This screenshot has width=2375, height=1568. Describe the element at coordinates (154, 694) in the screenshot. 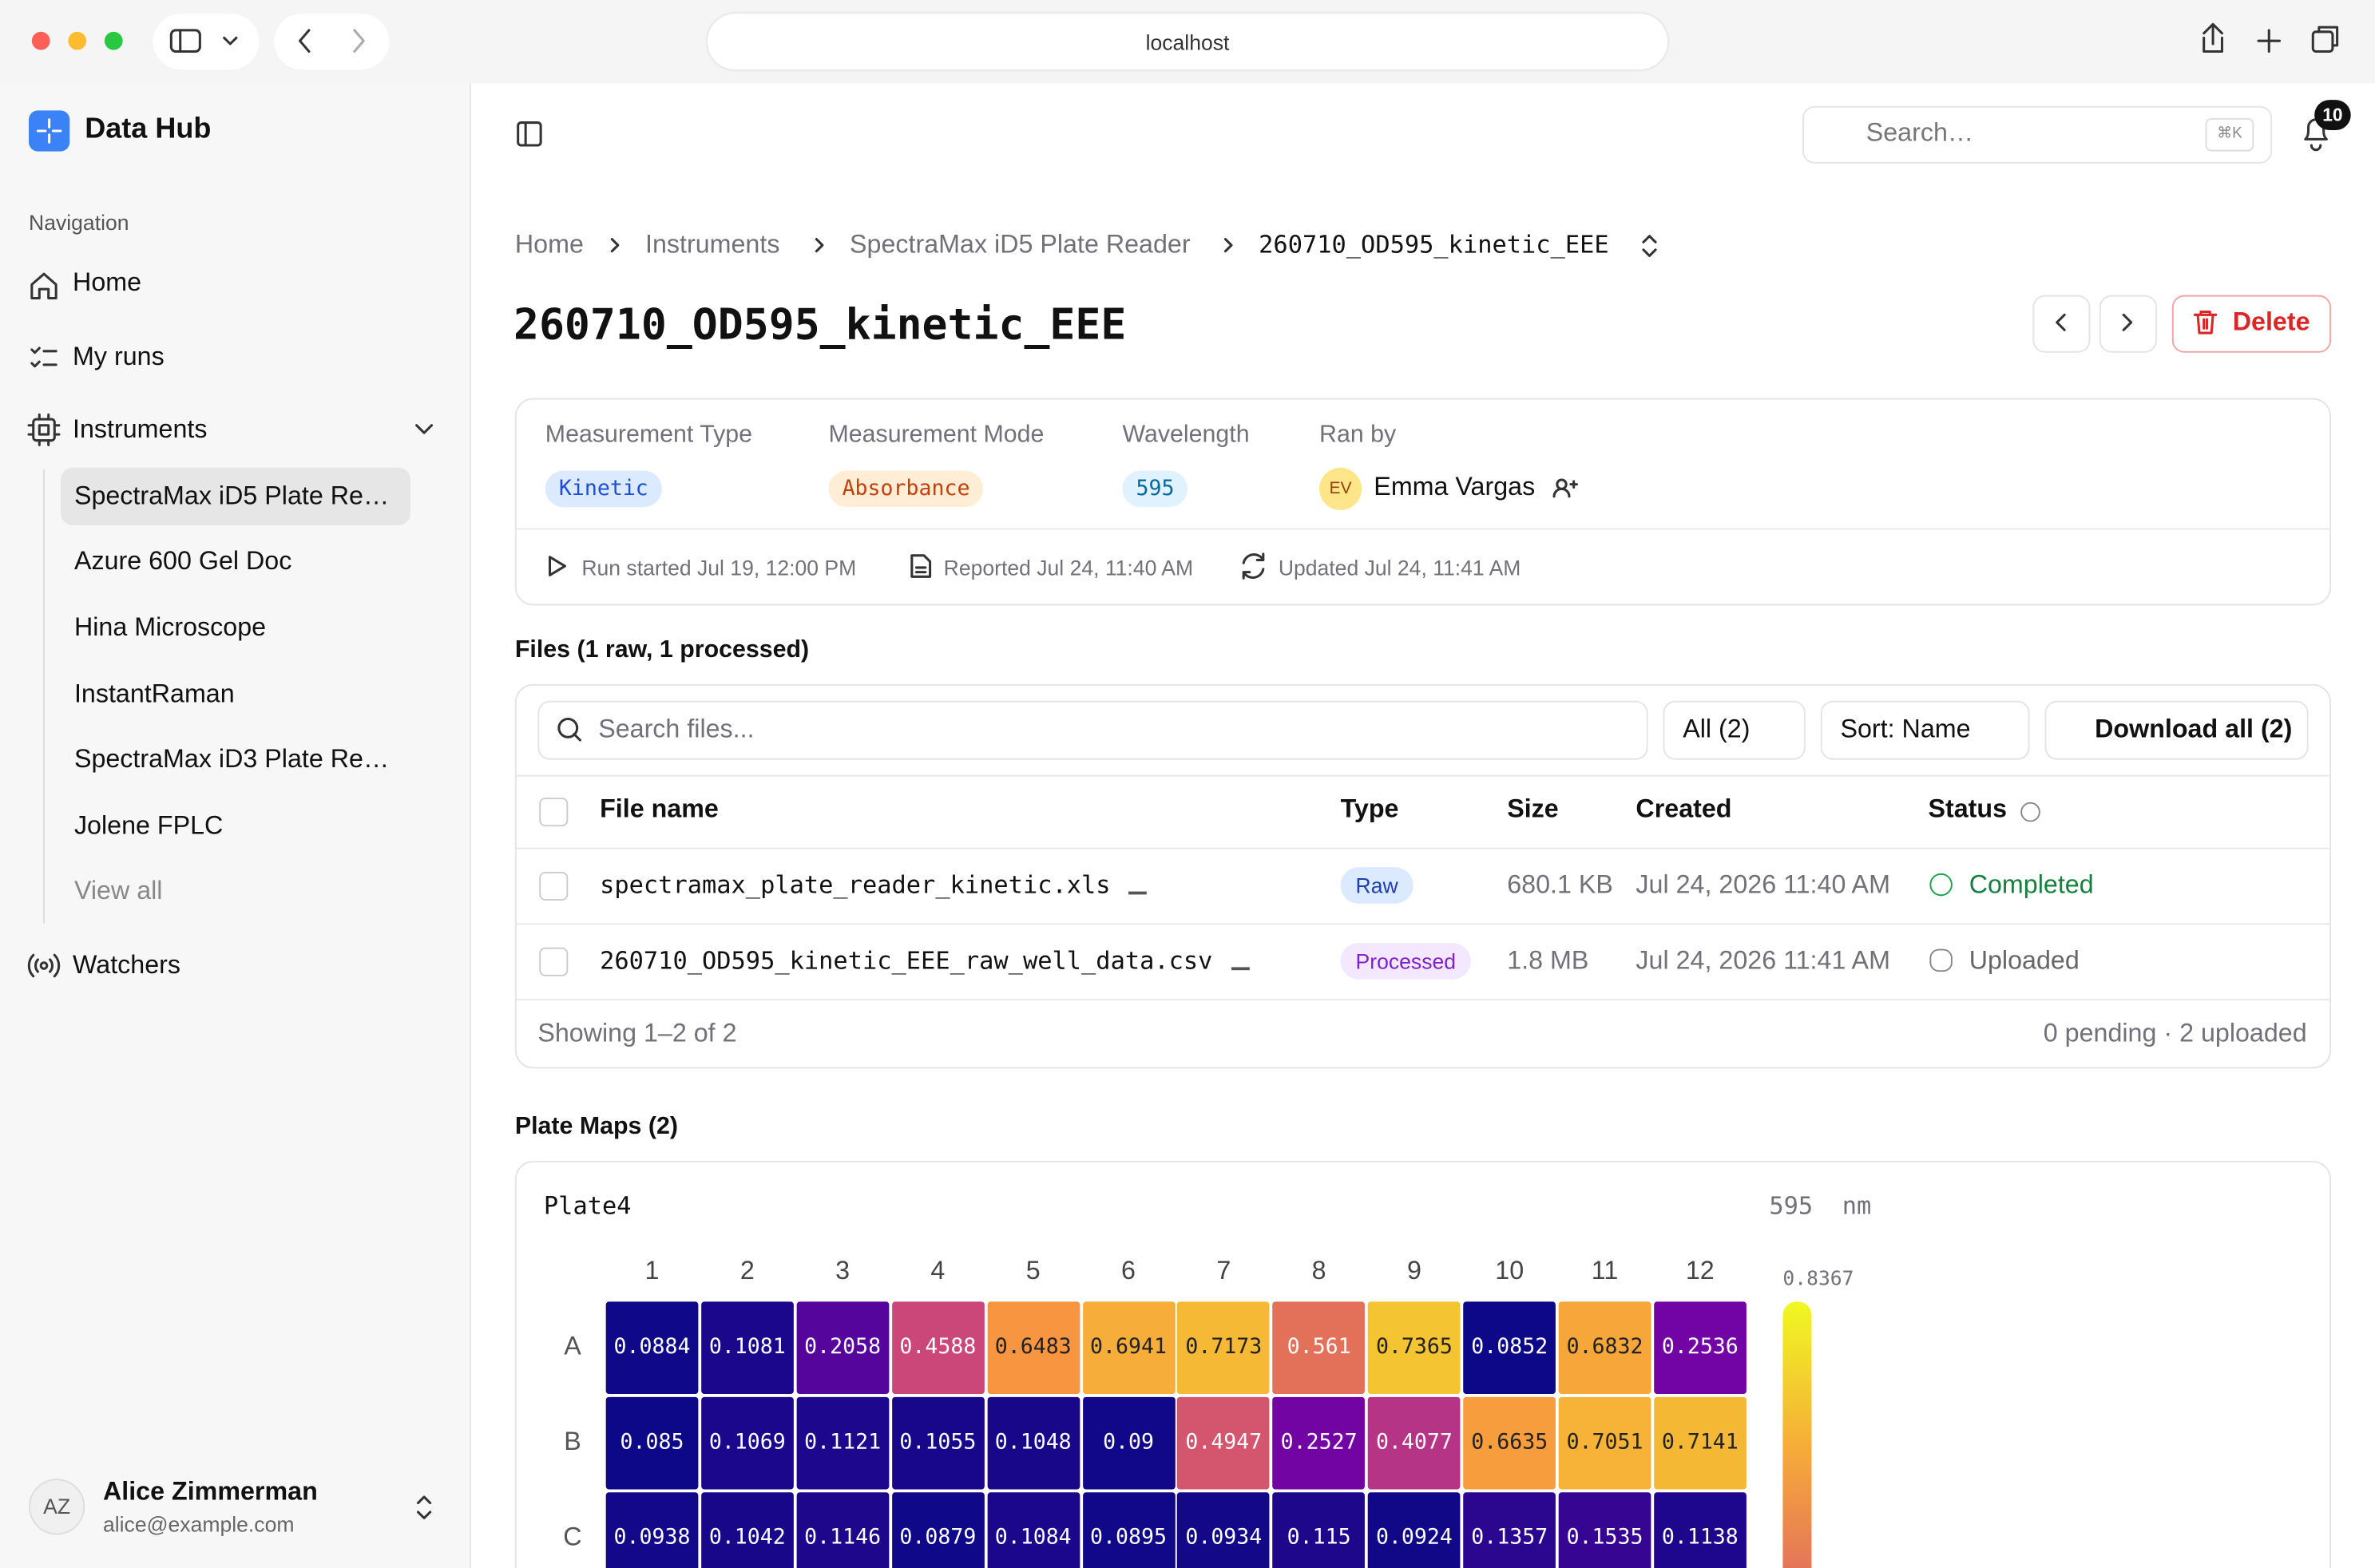

I see `nav-subitem: InstantRaman` at that location.